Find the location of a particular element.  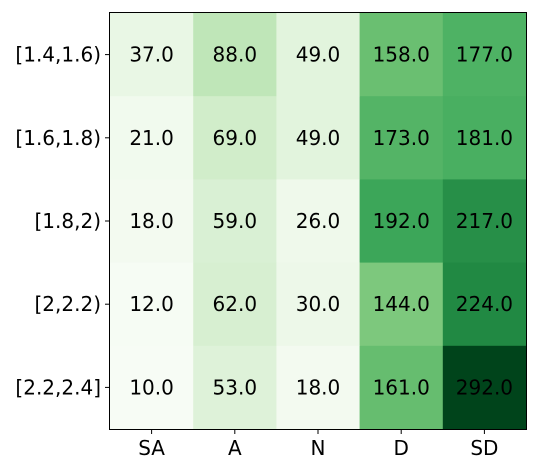

x-tick-label-4: SD is located at coordinates (484, 448).